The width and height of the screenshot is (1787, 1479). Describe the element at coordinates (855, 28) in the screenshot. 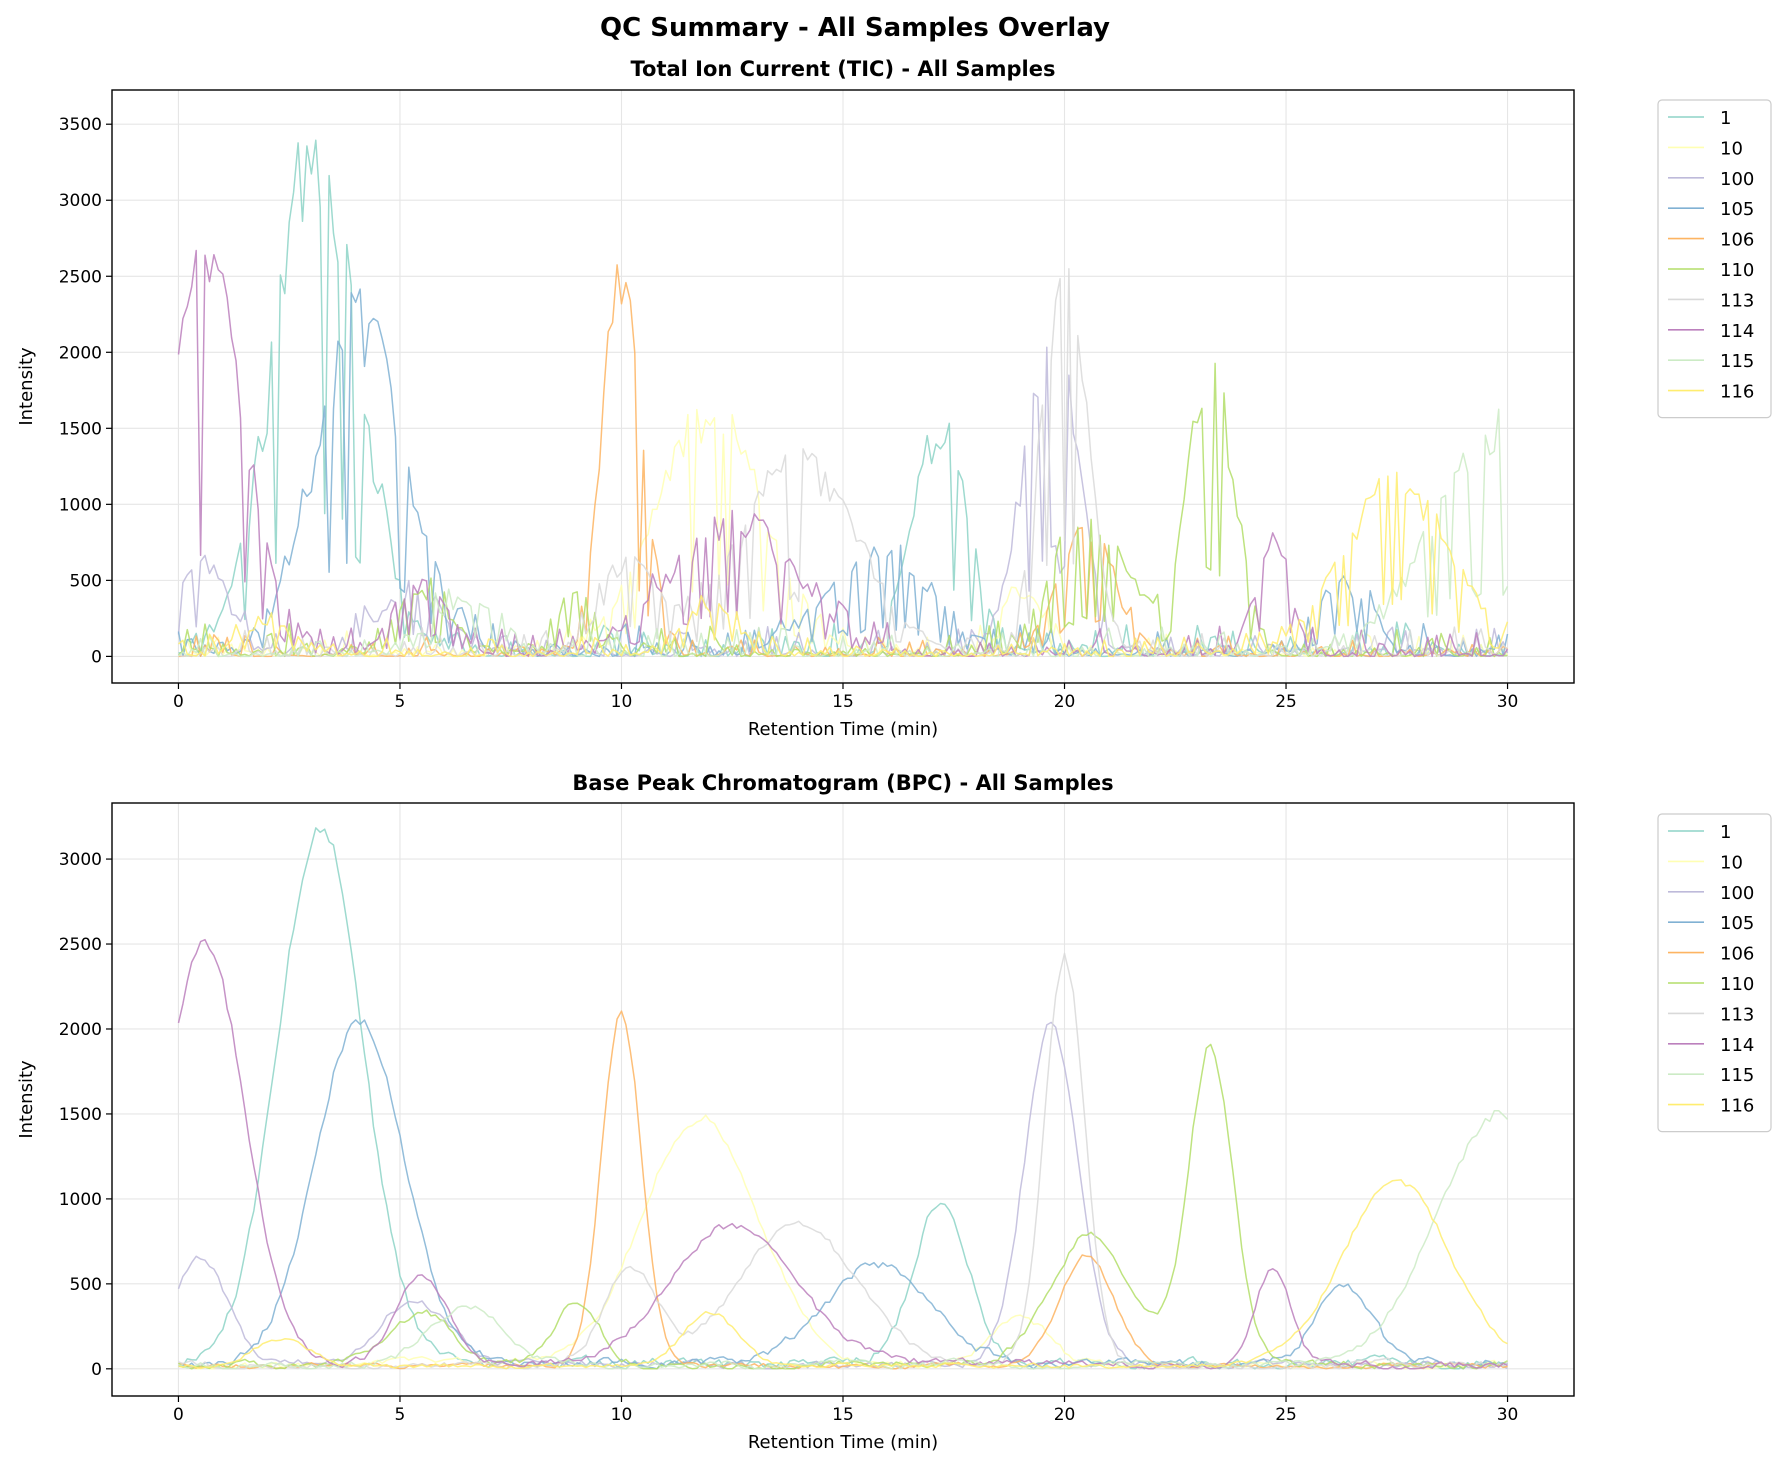

I see `figure-title: QC Summary - All Samples Overlay` at that location.